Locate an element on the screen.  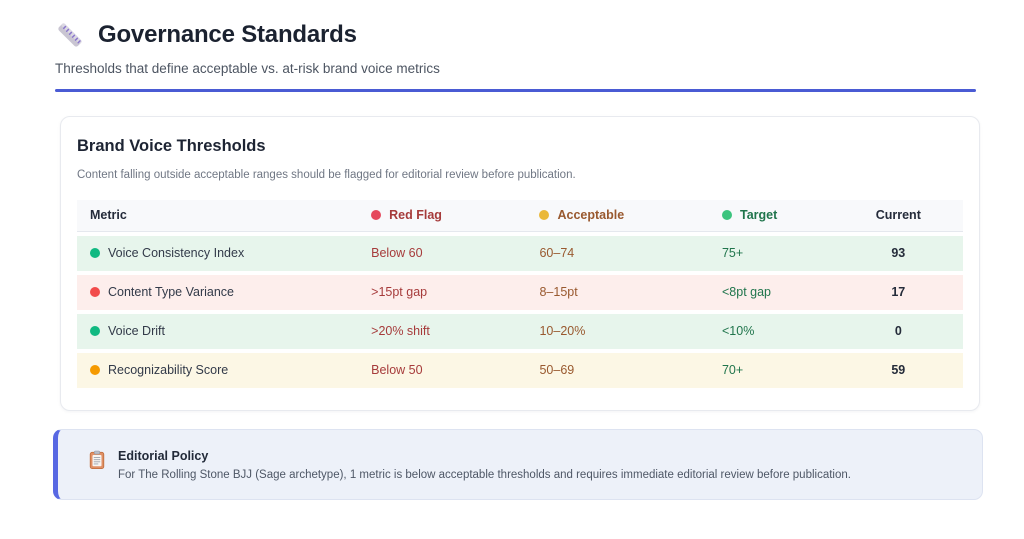
metric-cell: Recognizability Score is located at coordinates (224, 370).